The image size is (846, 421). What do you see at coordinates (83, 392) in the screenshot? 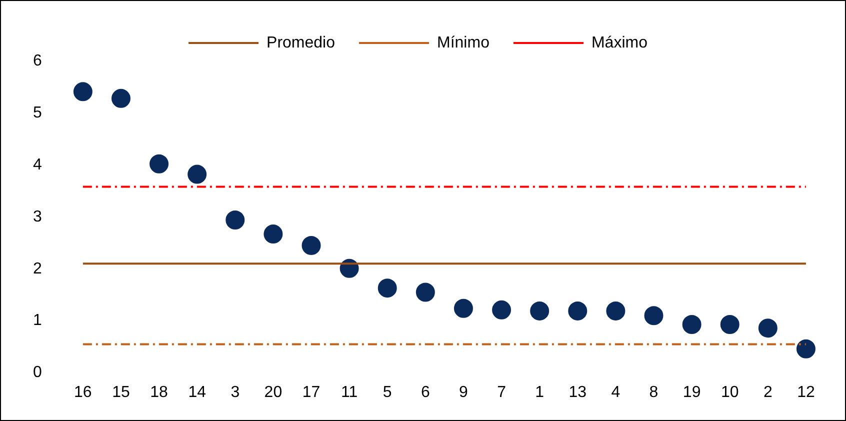
I see `x-tick-label: 16` at bounding box center [83, 392].